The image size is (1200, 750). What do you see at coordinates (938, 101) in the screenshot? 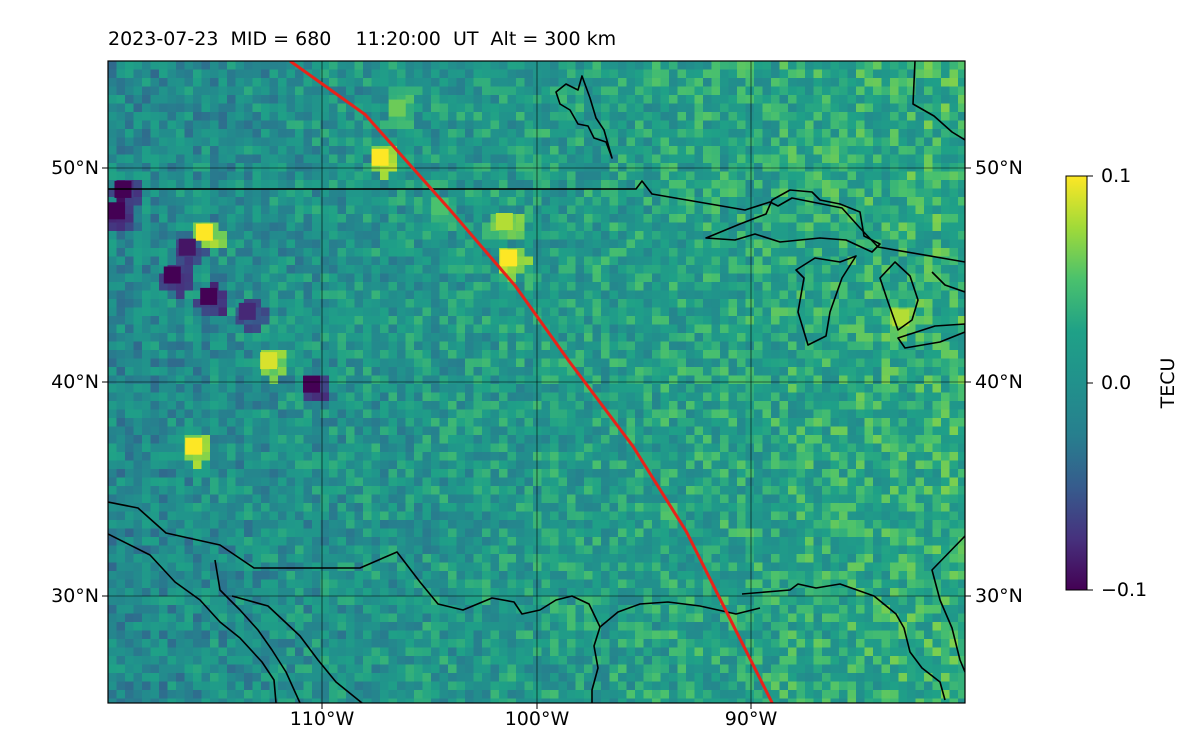
I see `atlantic-coast` at bounding box center [938, 101].